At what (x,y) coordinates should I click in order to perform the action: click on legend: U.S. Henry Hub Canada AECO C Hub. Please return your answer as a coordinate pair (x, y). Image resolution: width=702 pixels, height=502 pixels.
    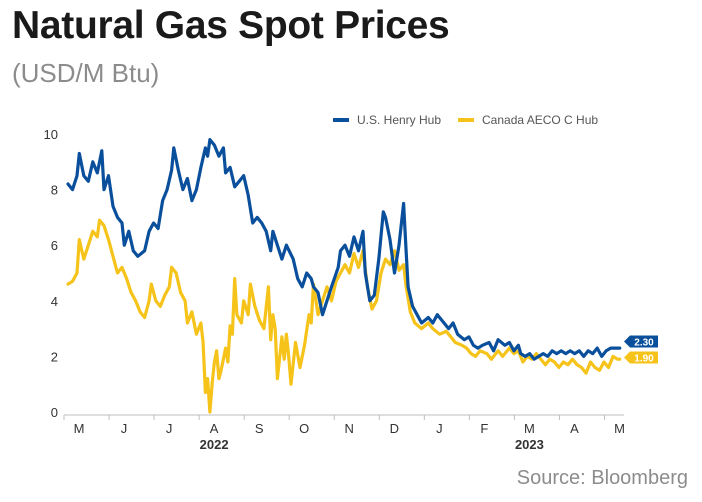
    Looking at the image, I should click on (465, 120).